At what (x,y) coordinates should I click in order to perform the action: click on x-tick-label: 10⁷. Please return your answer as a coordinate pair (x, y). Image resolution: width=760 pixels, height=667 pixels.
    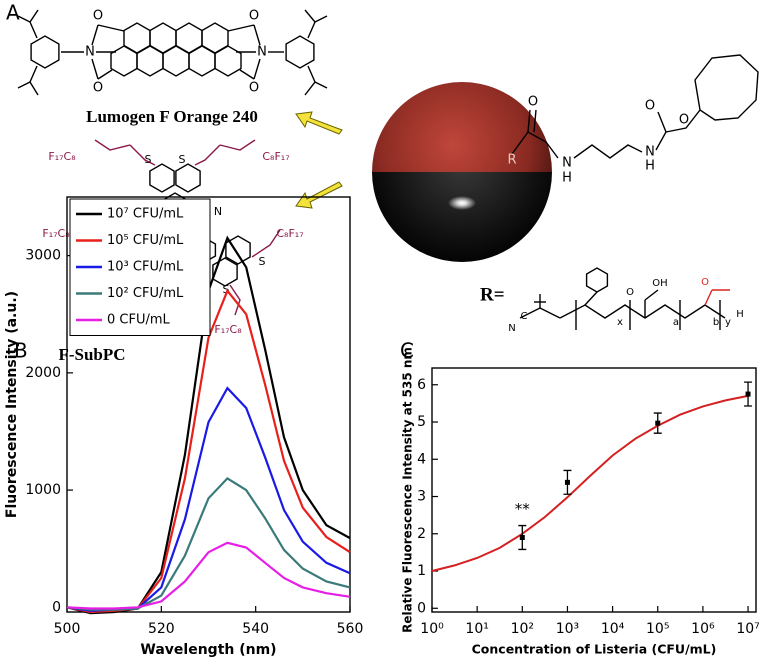
    Looking at the image, I should click on (747, 629).